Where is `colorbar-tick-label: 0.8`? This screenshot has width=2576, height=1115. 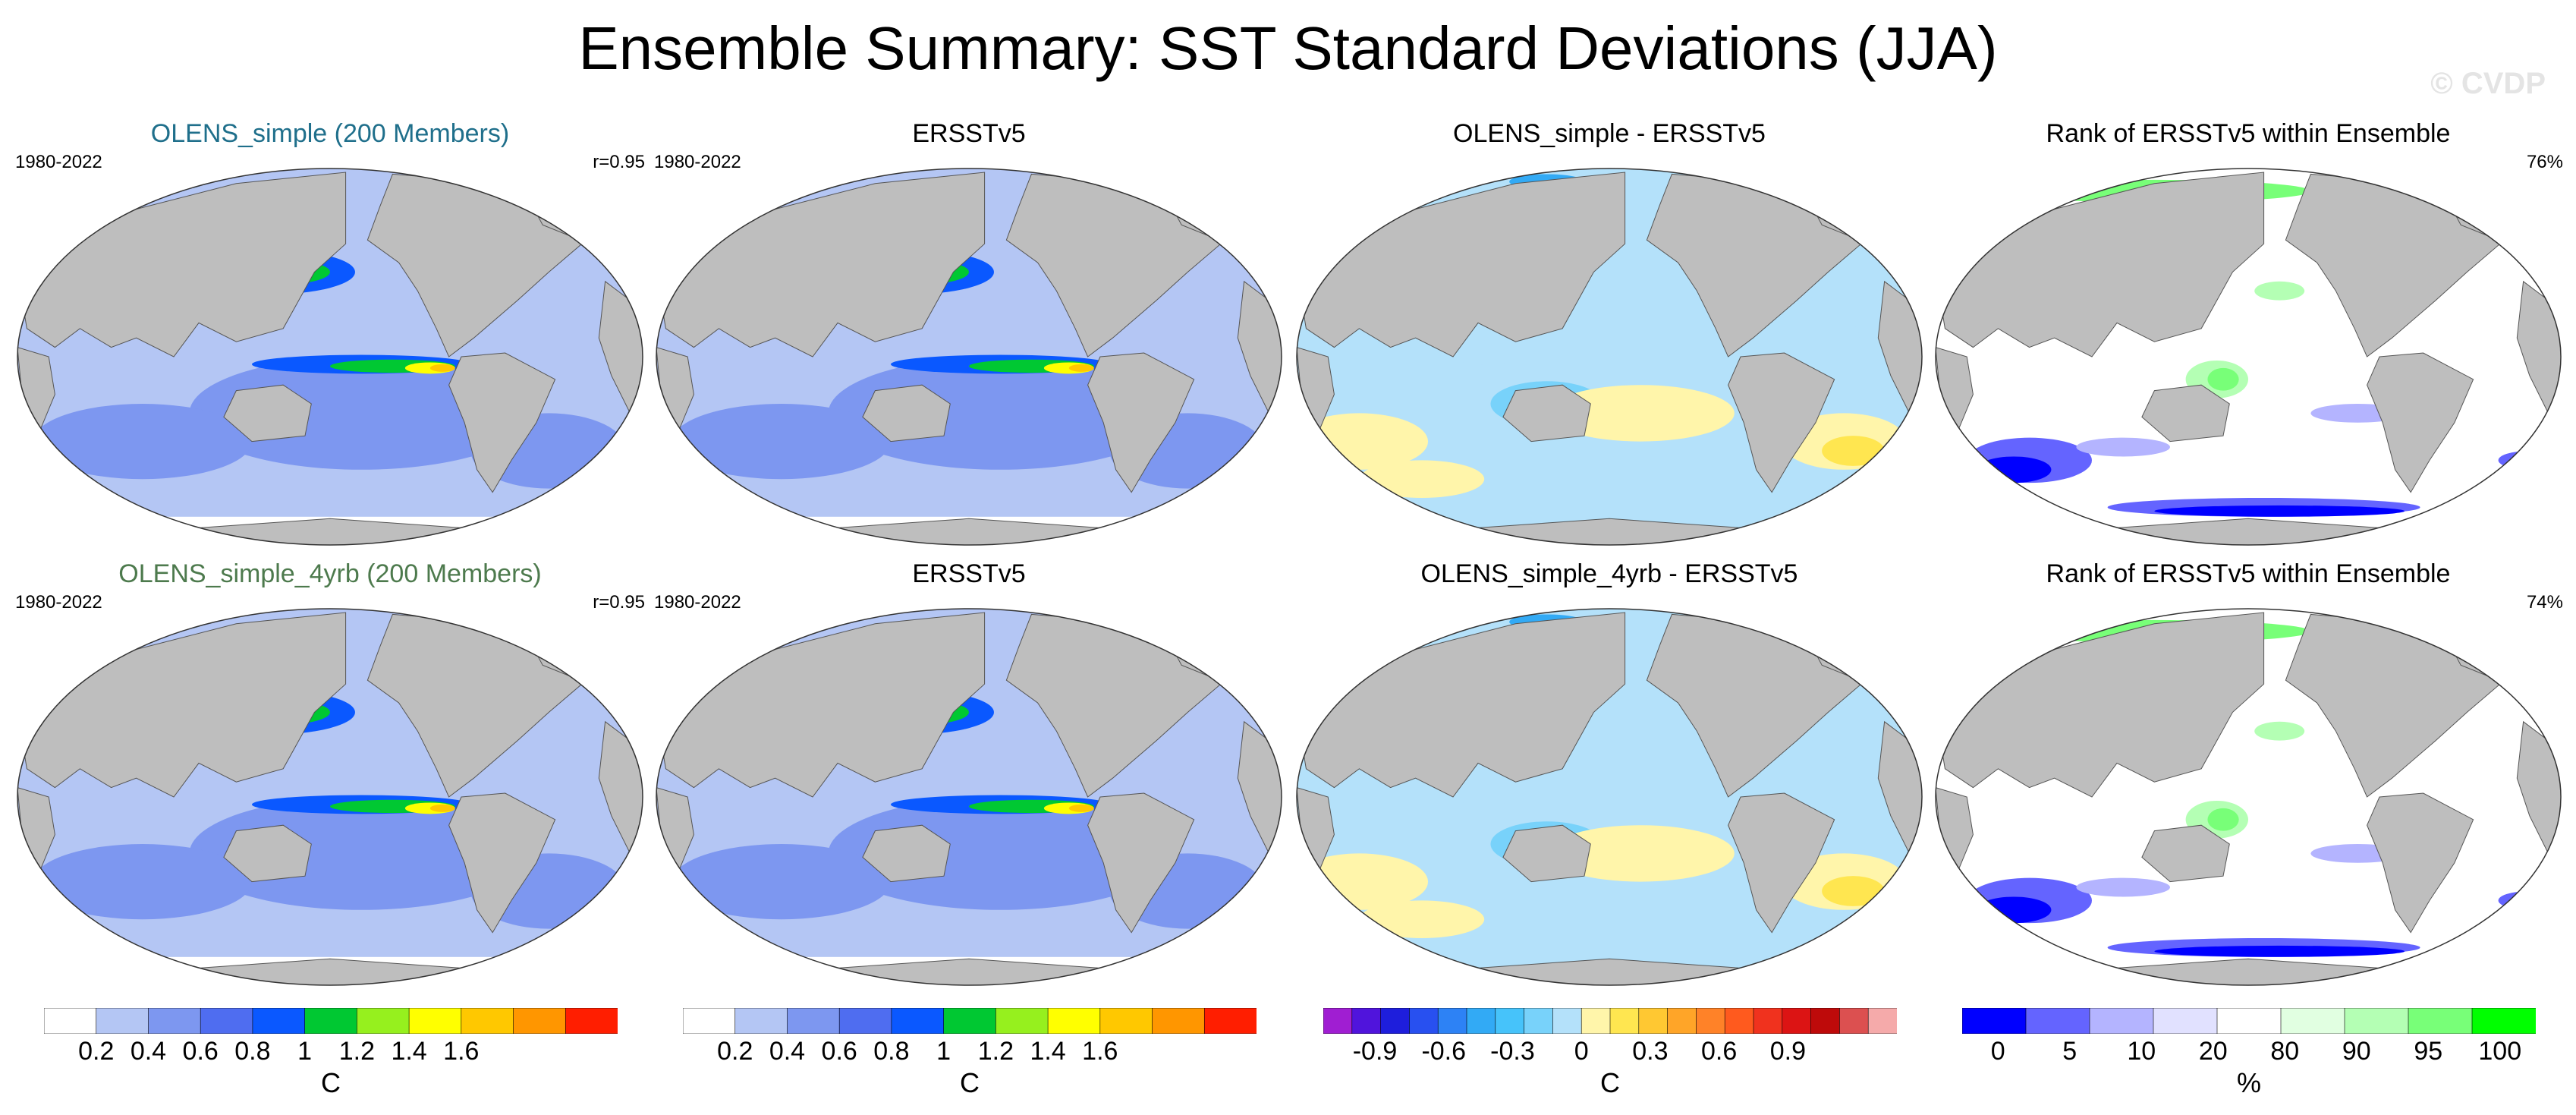 colorbar-tick-label: 0.8 is located at coordinates (252, 1051).